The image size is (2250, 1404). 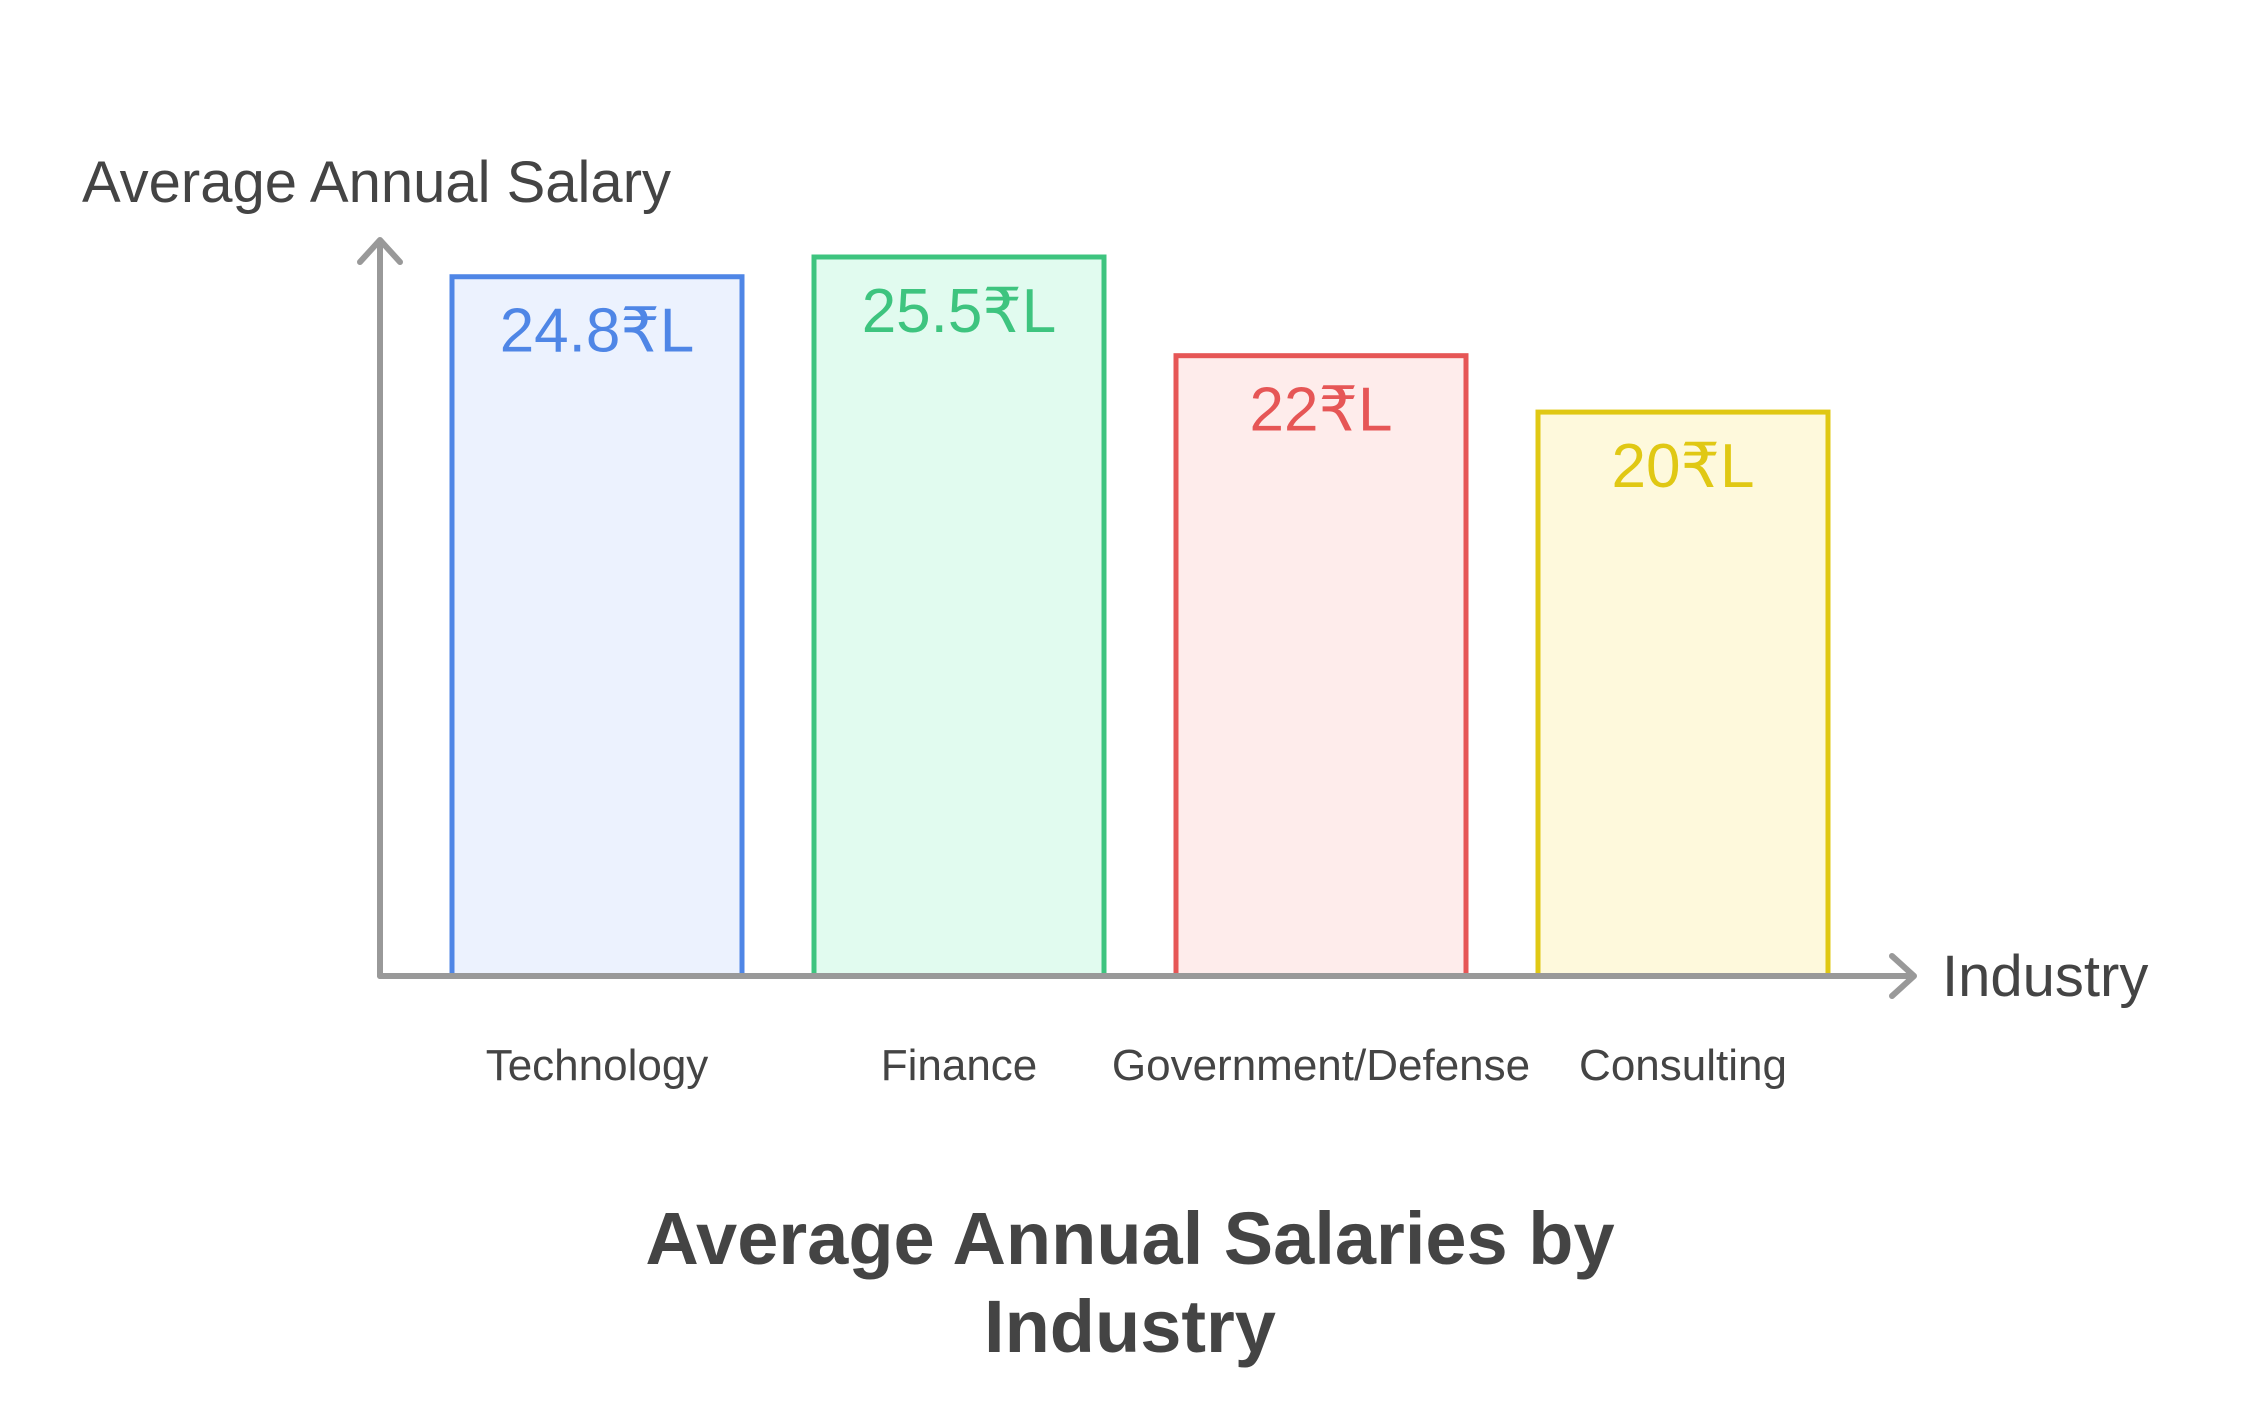 What do you see at coordinates (959, 311) in the screenshot?
I see `value-label: 25.5₹L` at bounding box center [959, 311].